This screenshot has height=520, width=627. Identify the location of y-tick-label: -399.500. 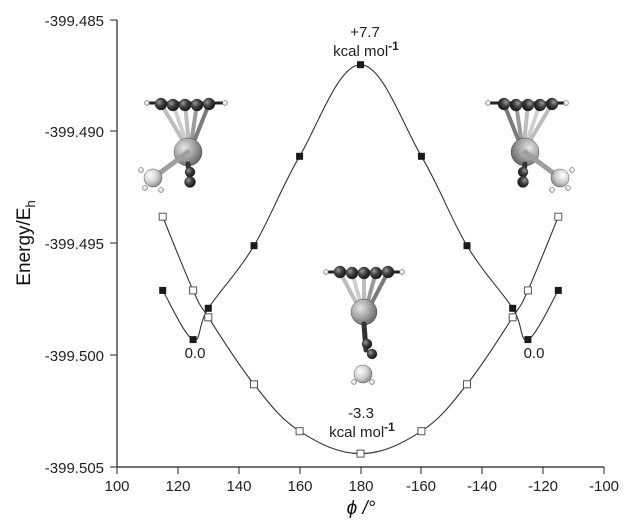
(74, 356).